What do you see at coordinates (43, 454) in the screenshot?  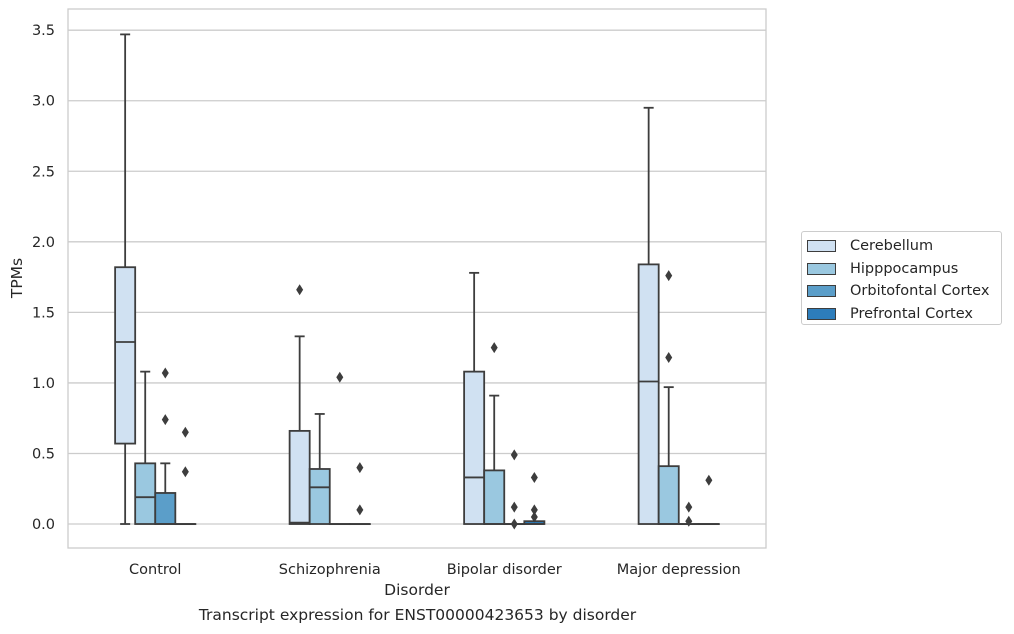 I see `y-tick-label: 0.5` at bounding box center [43, 454].